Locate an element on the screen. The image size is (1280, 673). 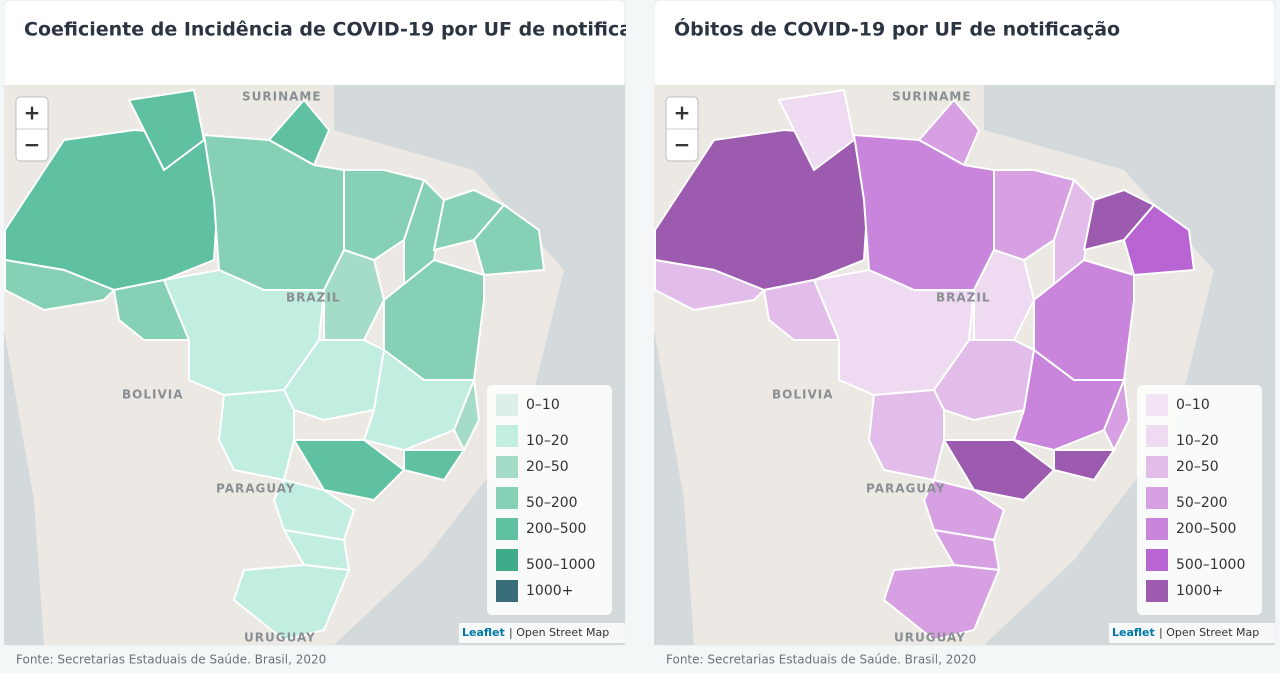
panel-title: Óbitos de COVID-19 por UF de notificação is located at coordinates (897, 29).